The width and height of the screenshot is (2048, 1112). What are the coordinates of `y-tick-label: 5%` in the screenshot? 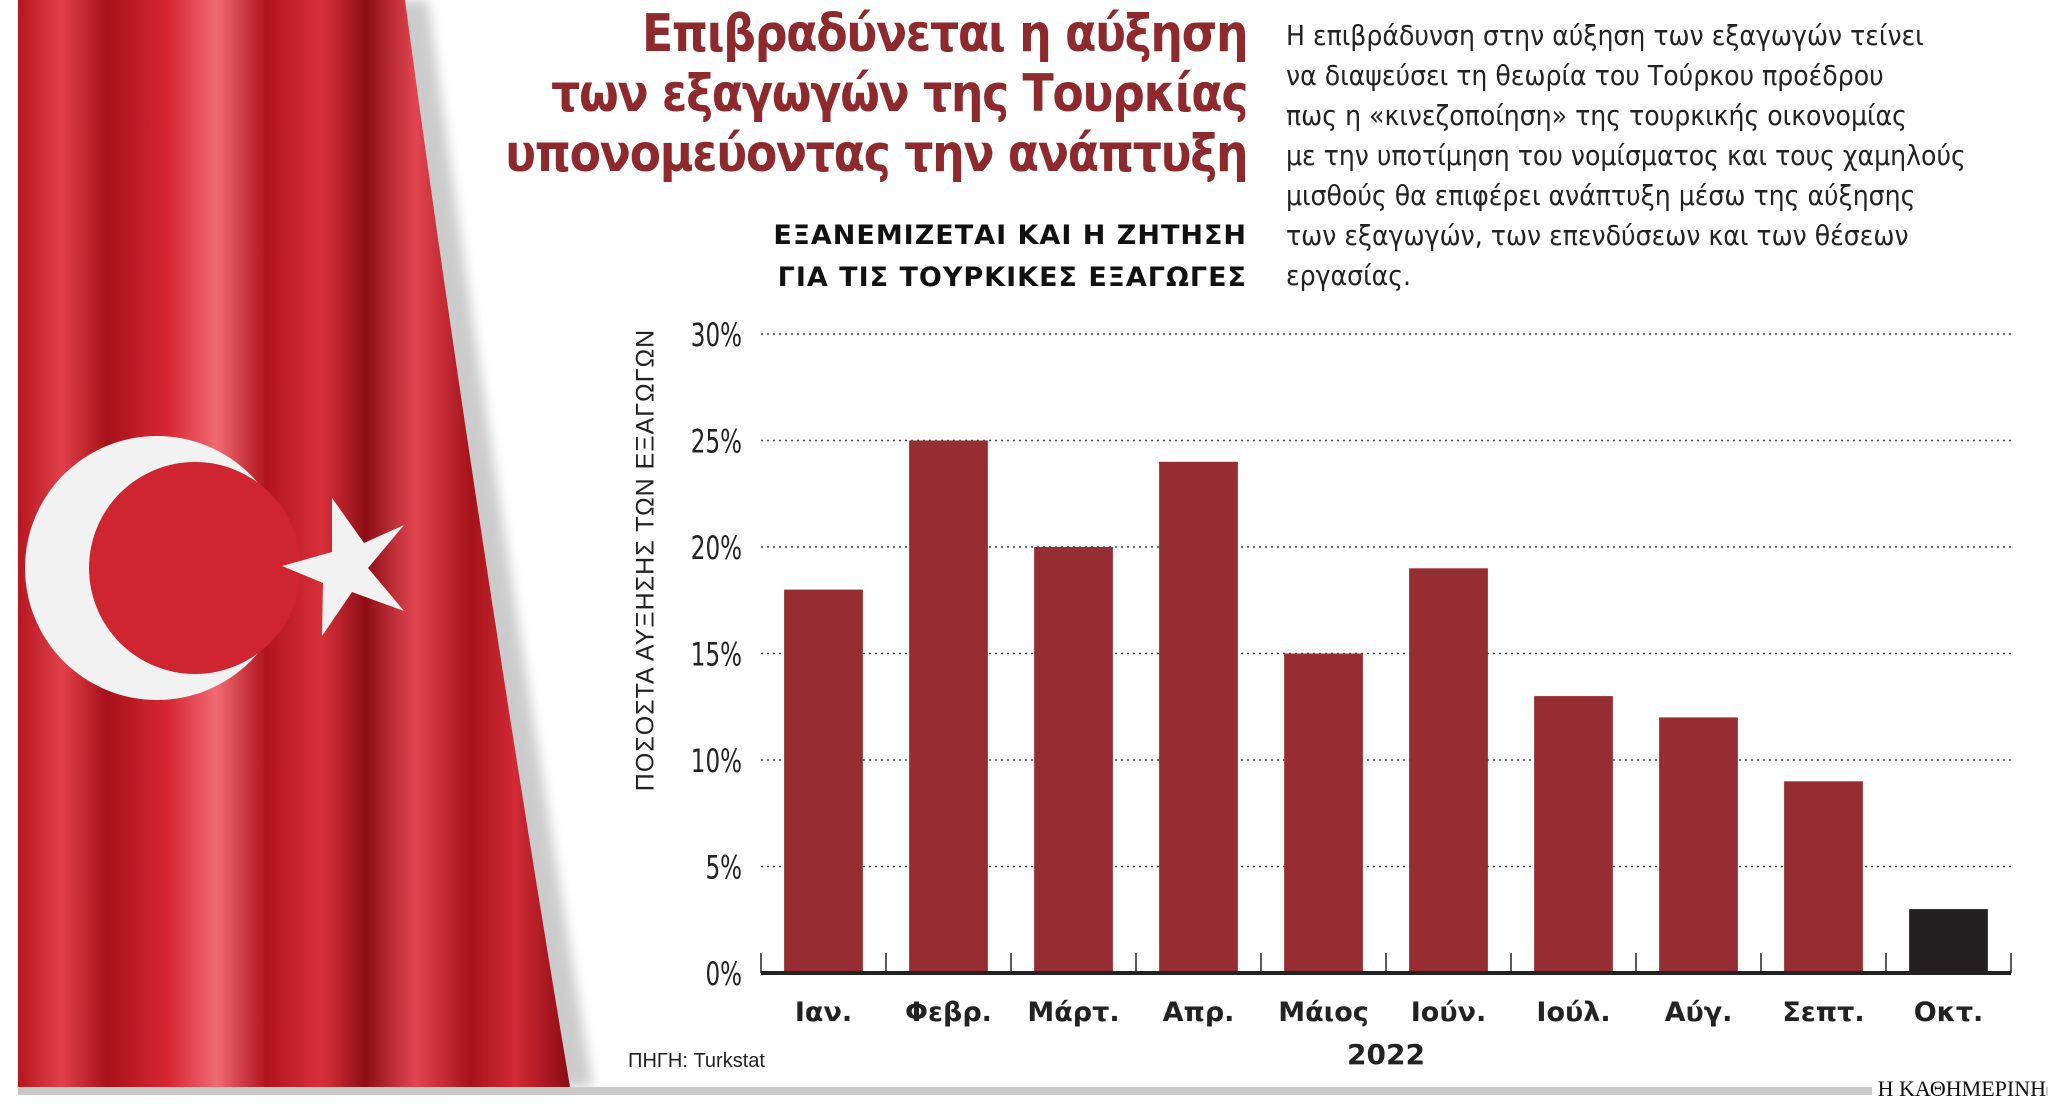 It's located at (723, 868).